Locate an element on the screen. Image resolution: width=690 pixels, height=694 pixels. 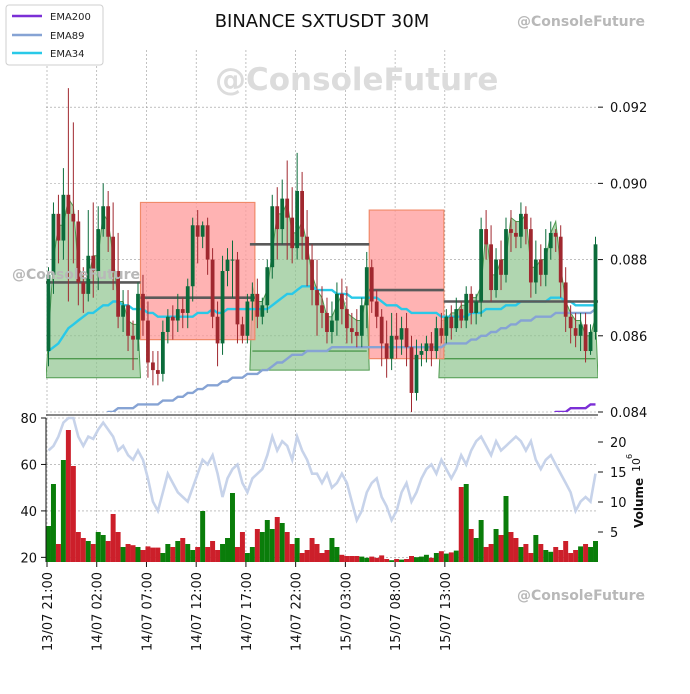
price-tick-label: 0.084 is located at coordinates (628, 413).